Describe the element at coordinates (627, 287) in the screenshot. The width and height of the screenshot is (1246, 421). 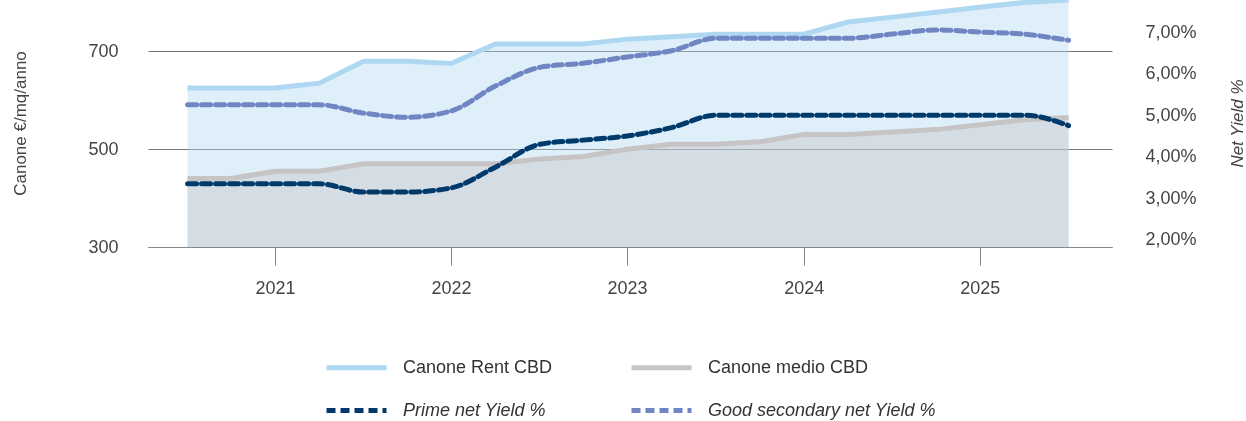
I see `x-tick-label: 2023` at that location.